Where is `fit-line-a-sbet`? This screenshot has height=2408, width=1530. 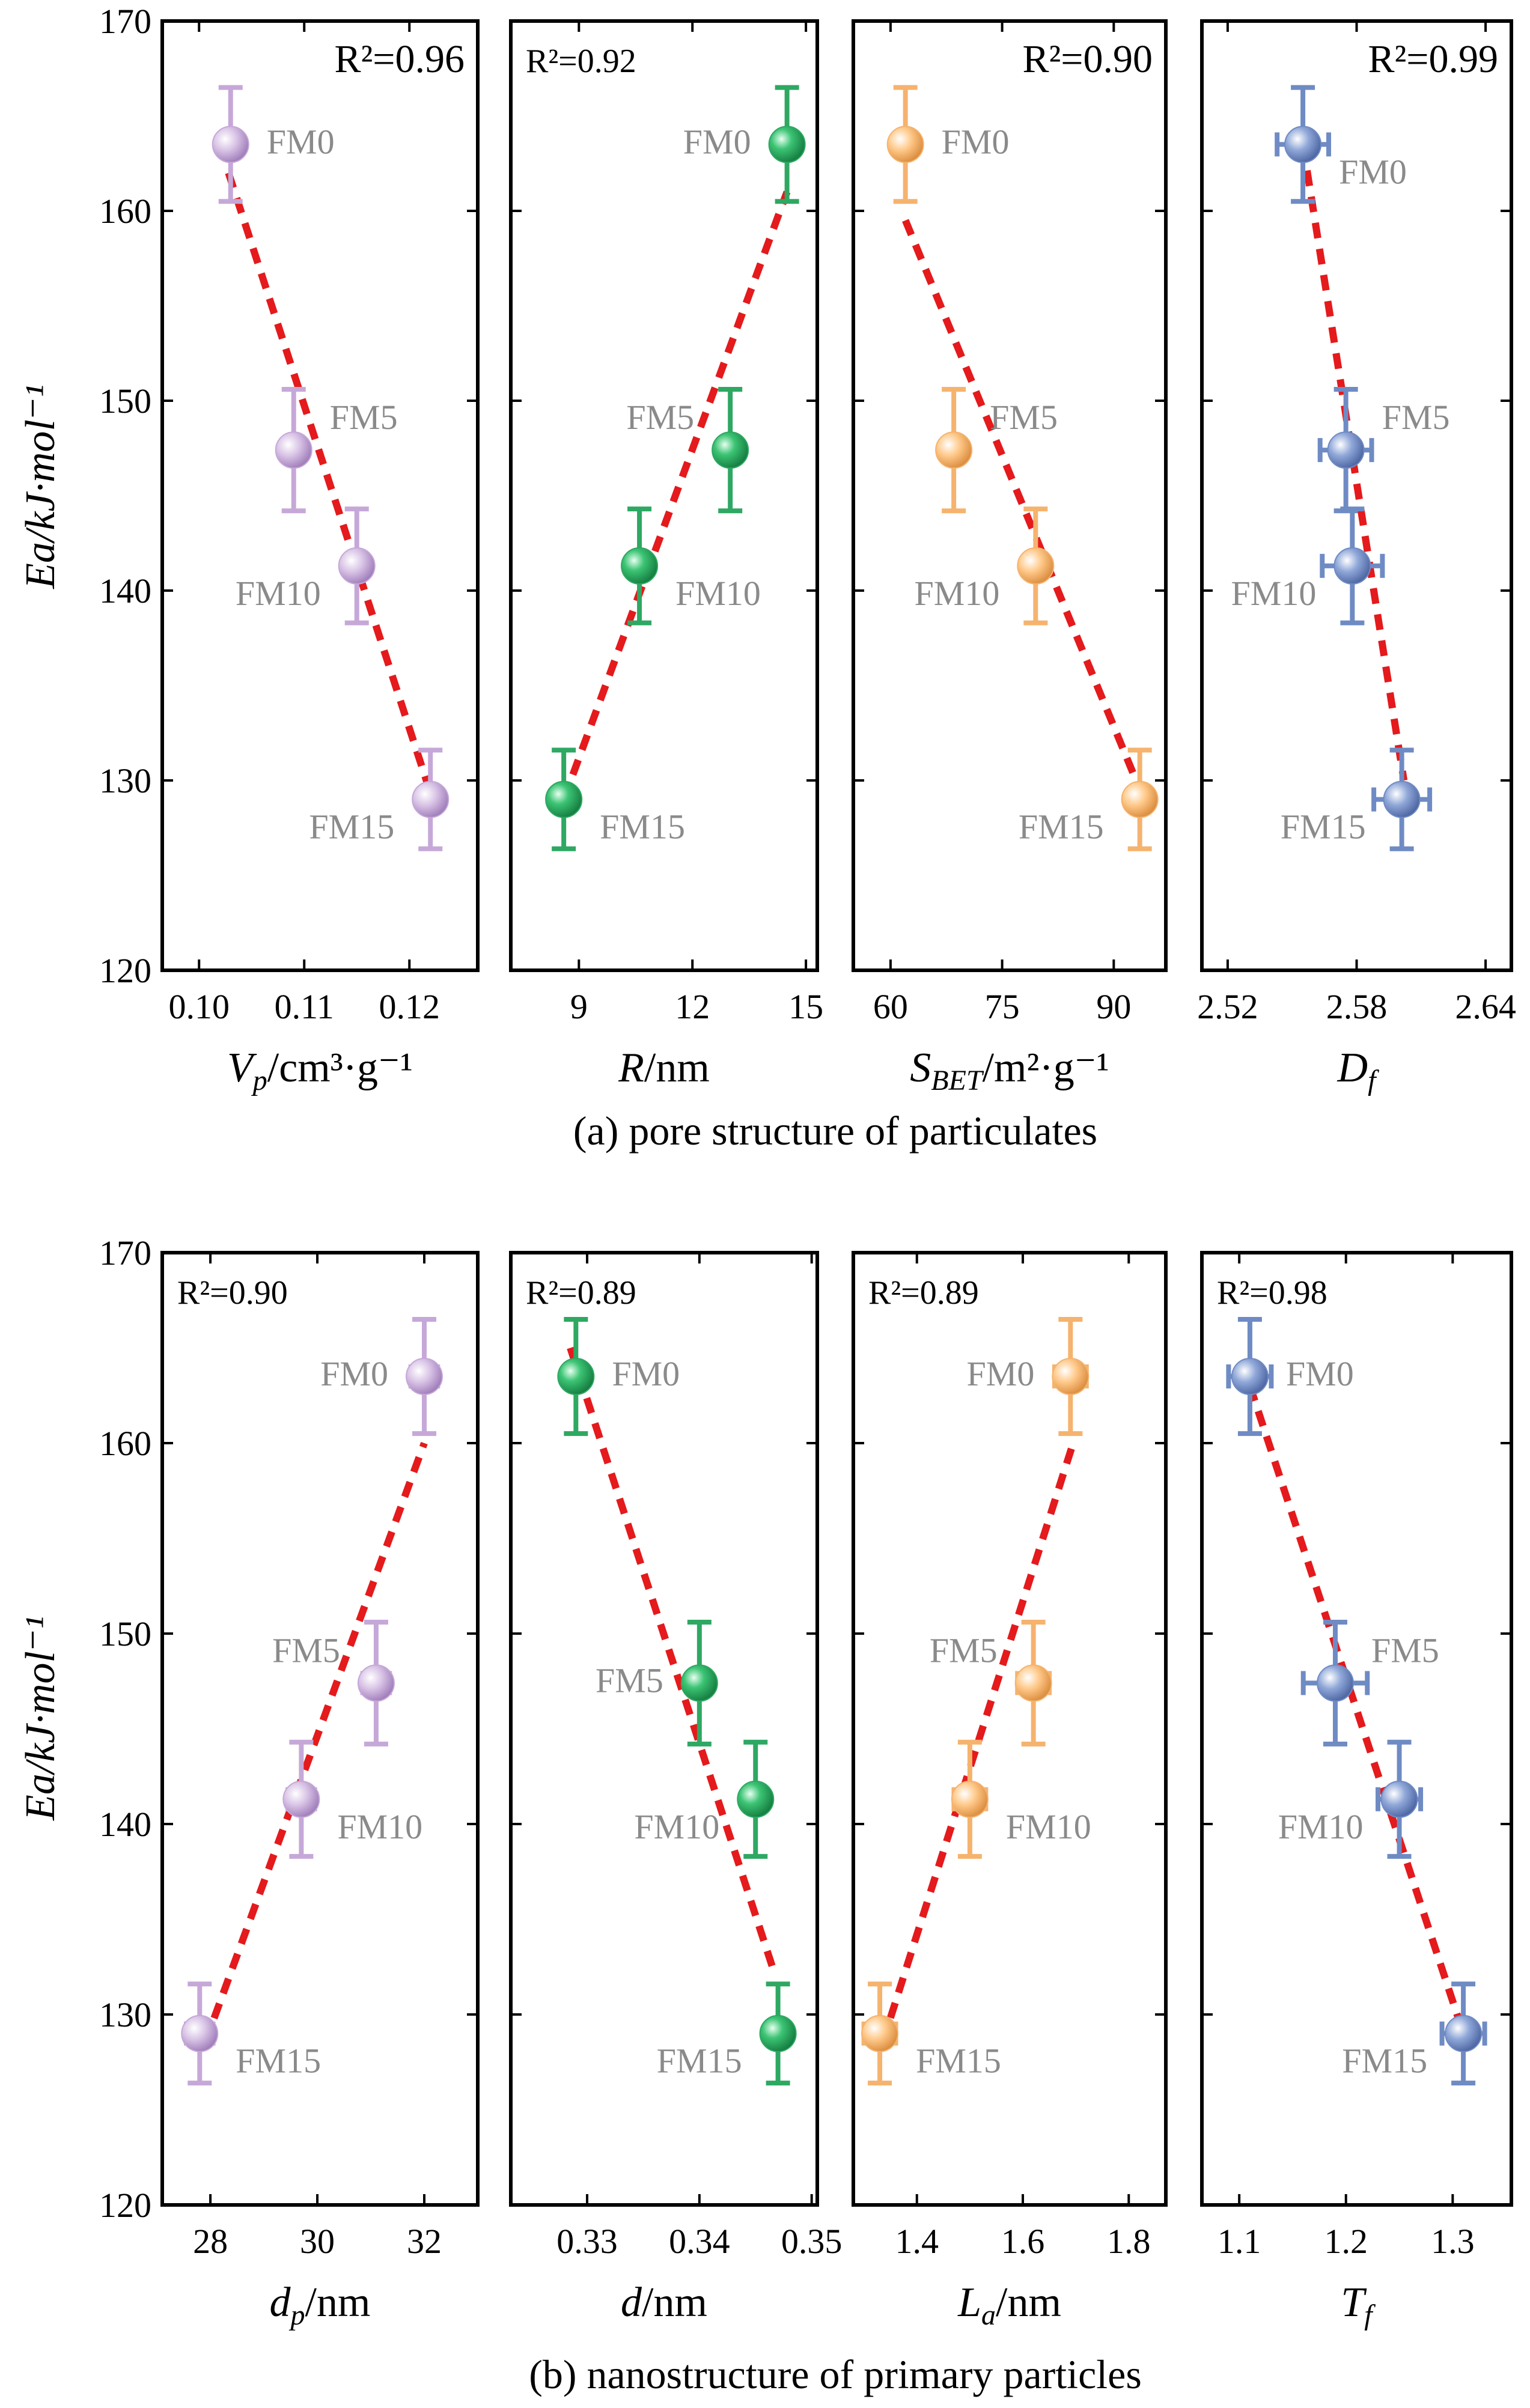 fit-line-a-sbet is located at coordinates (1021, 500).